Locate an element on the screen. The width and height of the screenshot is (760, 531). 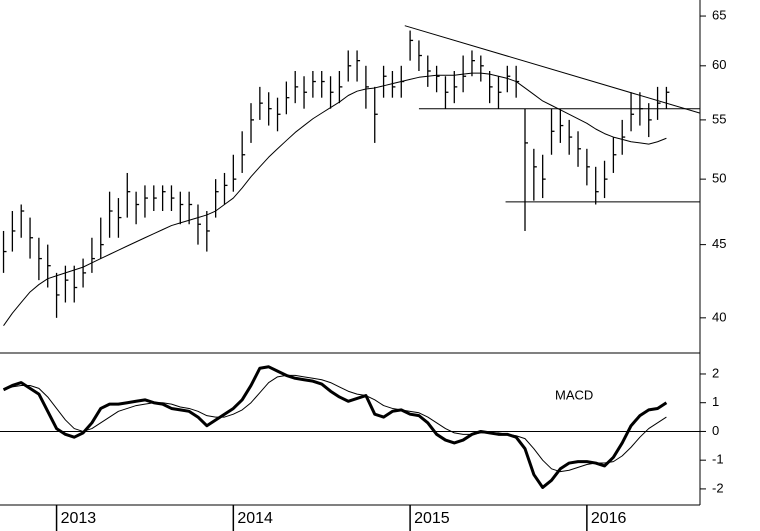
y-tick-label: 2 is located at coordinates (715, 372).